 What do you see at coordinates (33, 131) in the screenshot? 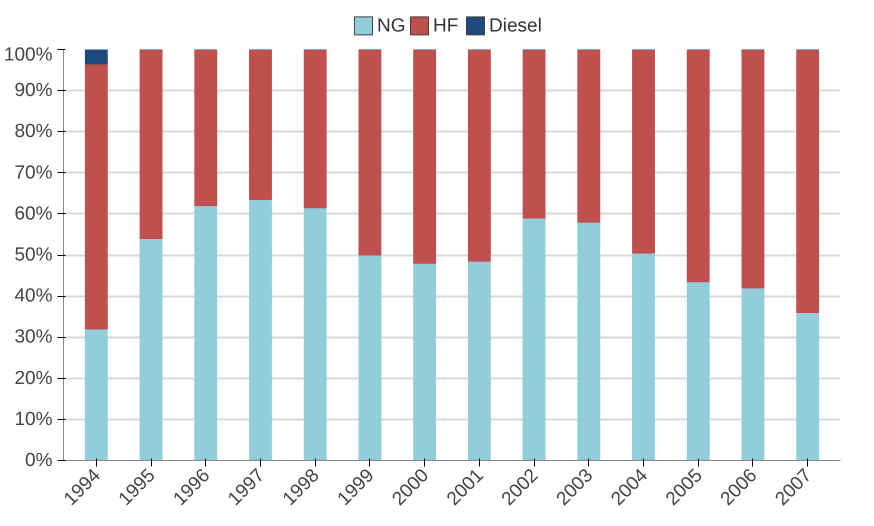
I see `y-tick-label: 80%` at bounding box center [33, 131].